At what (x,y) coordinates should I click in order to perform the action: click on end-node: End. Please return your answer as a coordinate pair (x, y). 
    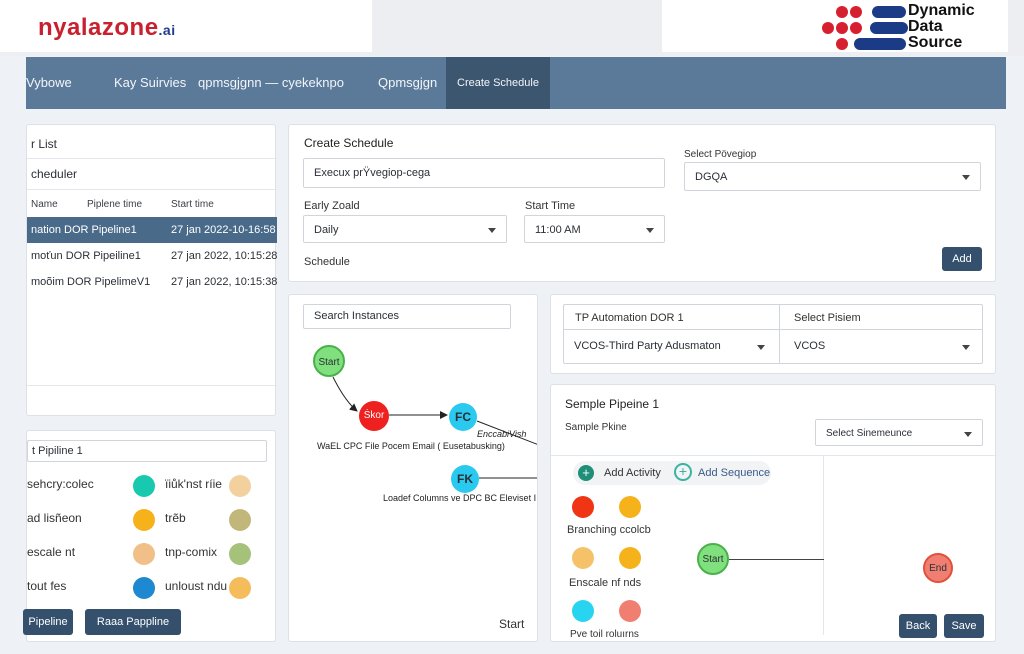
    Looking at the image, I should click on (938, 568).